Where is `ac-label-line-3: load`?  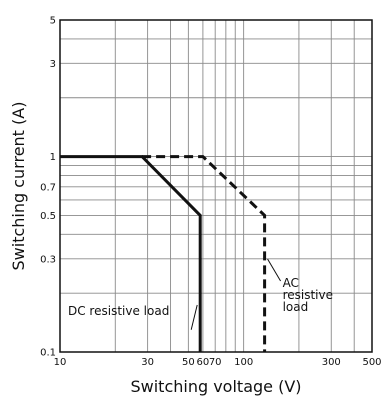
ac-label-line-3: load is located at coordinates (296, 307).